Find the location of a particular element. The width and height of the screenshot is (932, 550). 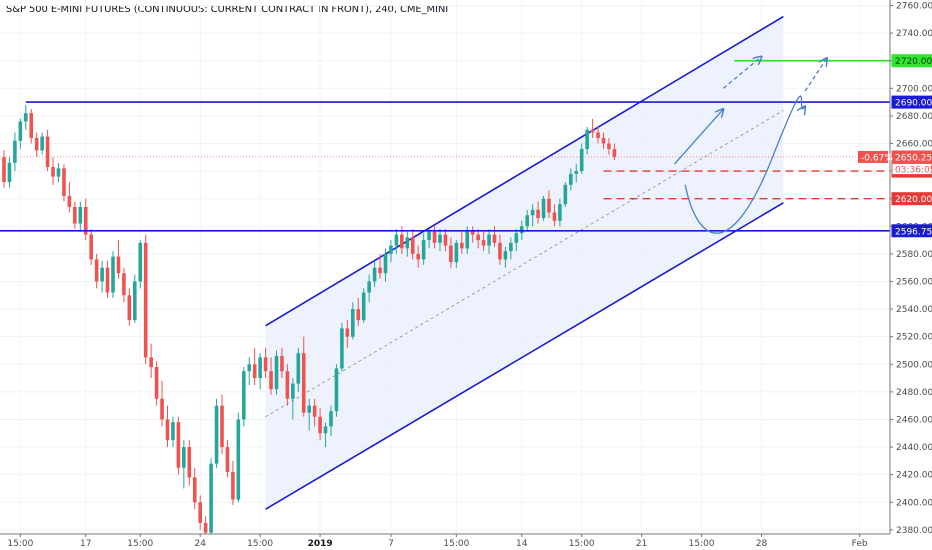

projection-arrow is located at coordinates (741, 73).